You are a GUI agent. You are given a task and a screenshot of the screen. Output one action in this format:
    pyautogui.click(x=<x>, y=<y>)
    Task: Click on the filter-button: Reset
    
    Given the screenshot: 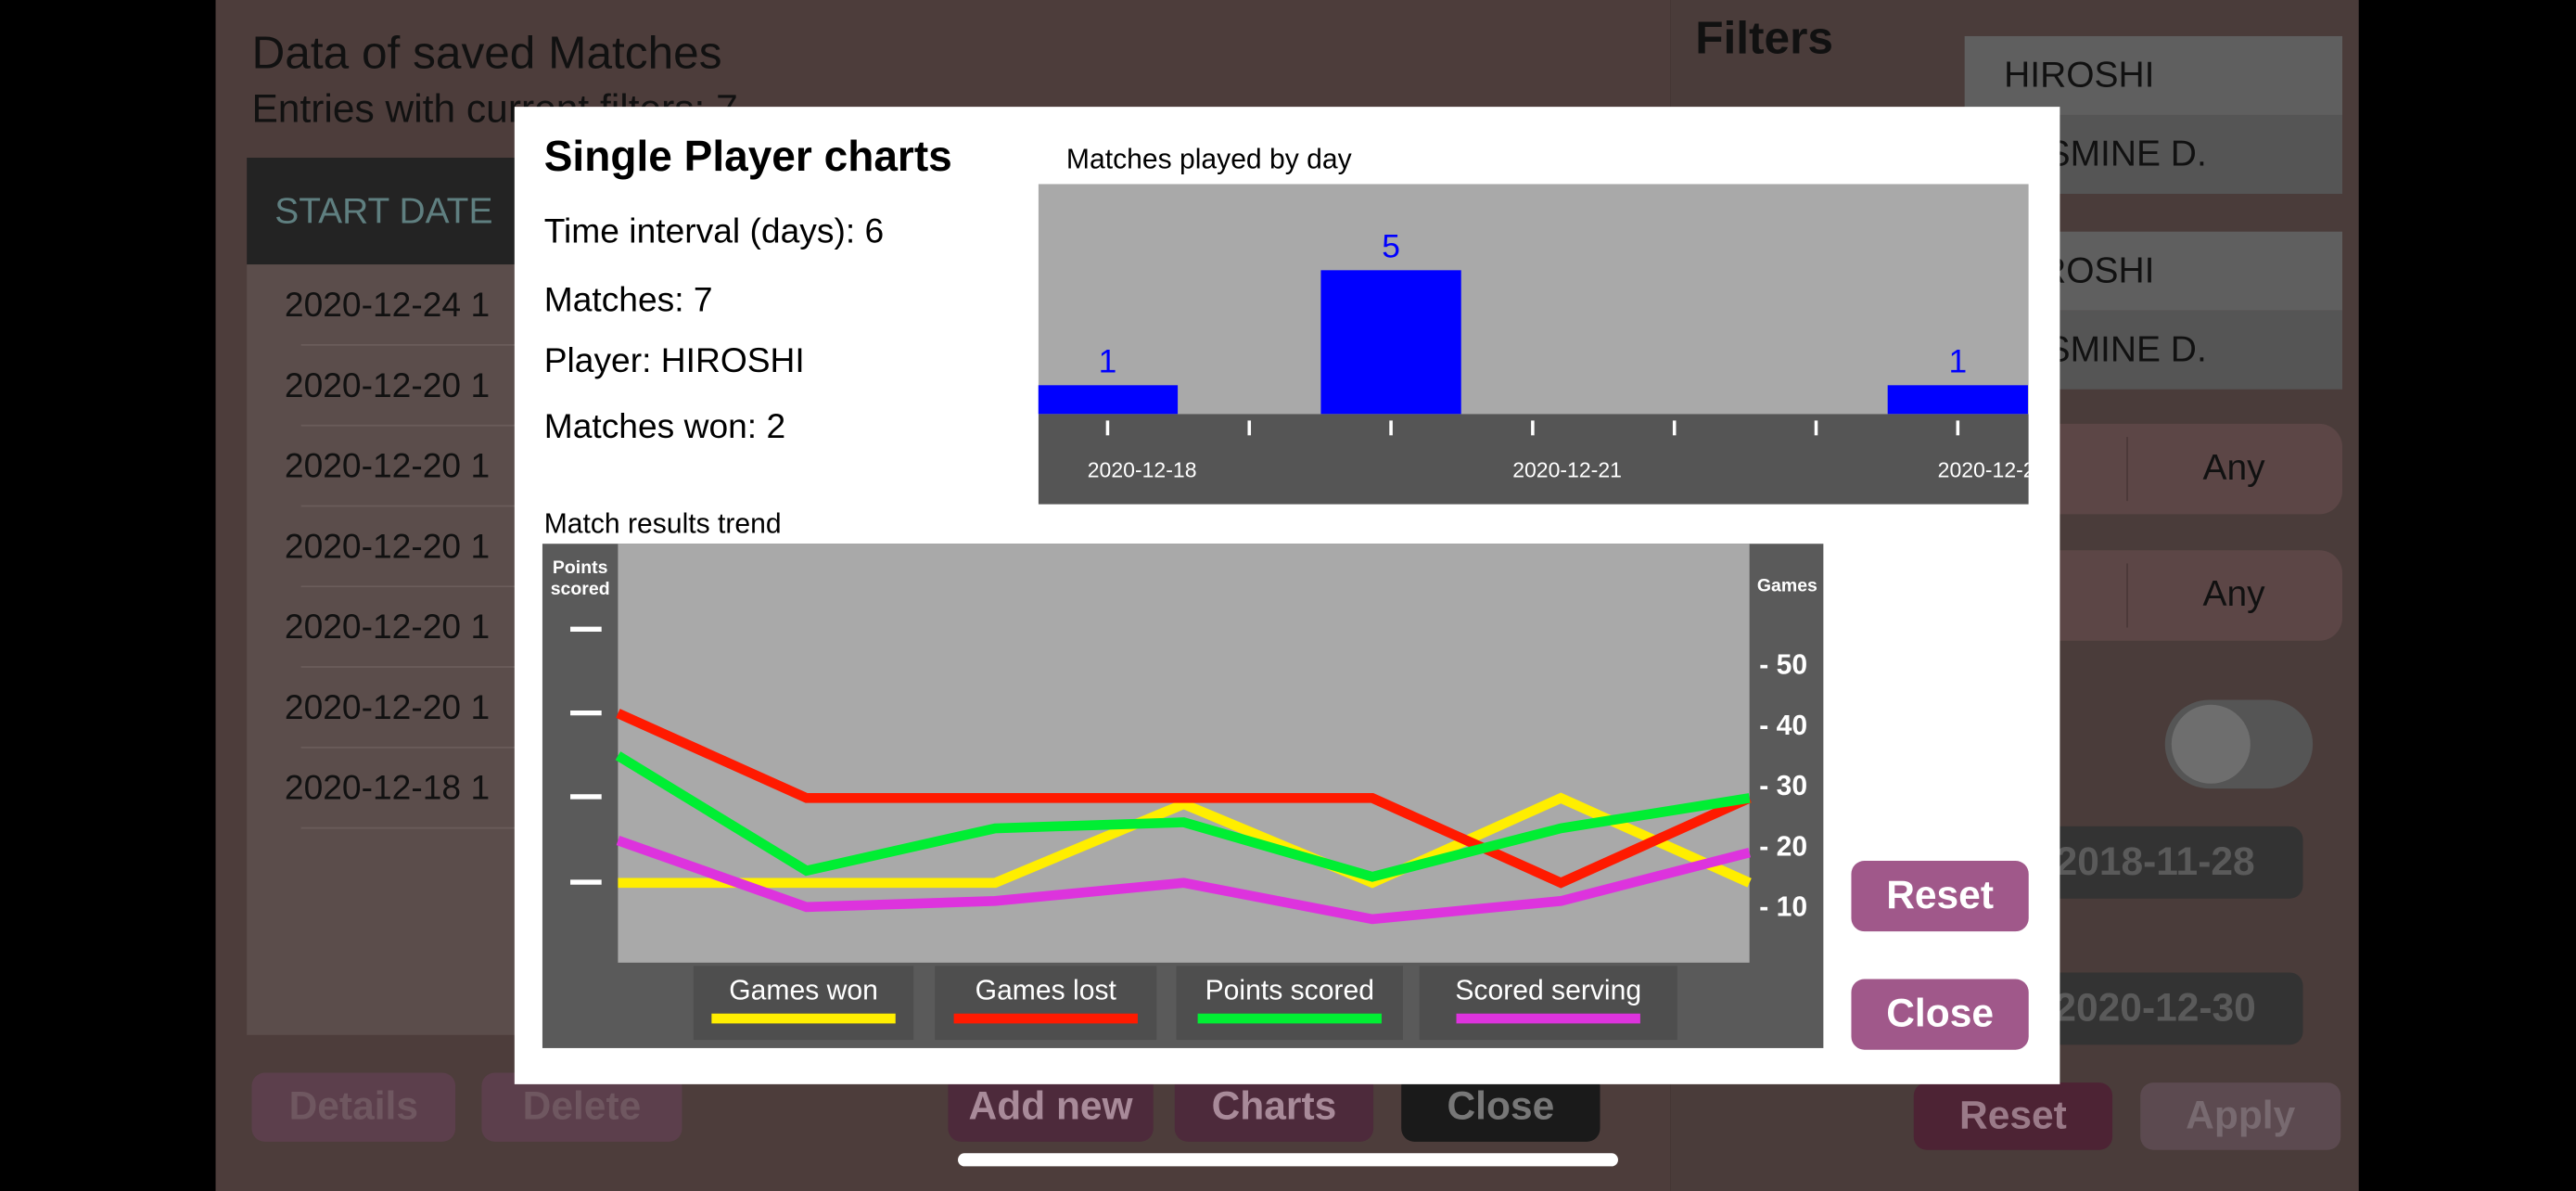 What is the action you would take?
    pyautogui.click(x=2013, y=1115)
    